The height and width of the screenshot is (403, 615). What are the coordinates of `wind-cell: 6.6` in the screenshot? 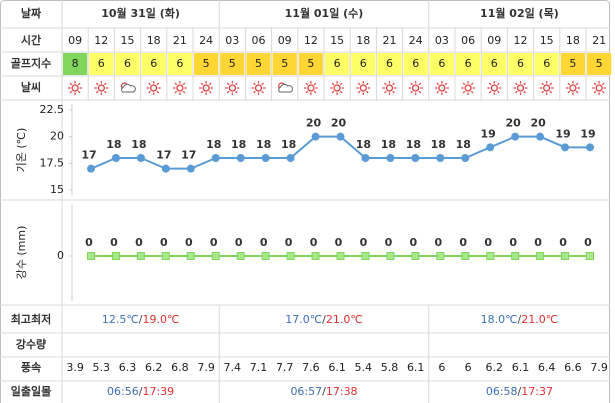 It's located at (573, 367).